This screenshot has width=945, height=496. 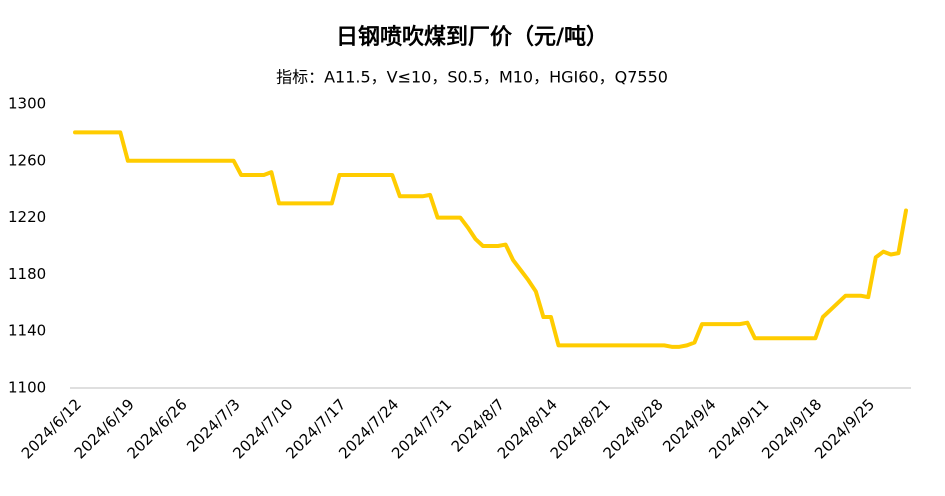 What do you see at coordinates (472, 37) in the screenshot?
I see `chart-title: 日钢喷吹煤到厂价（元/吨）` at bounding box center [472, 37].